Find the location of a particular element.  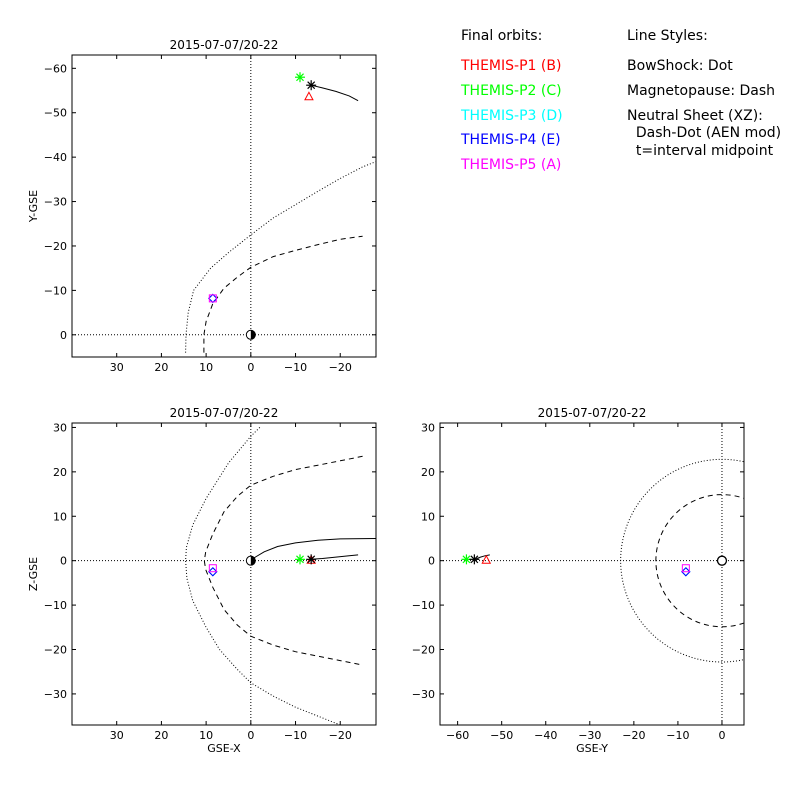

y-tick-label: −40 is located at coordinates (55, 157).